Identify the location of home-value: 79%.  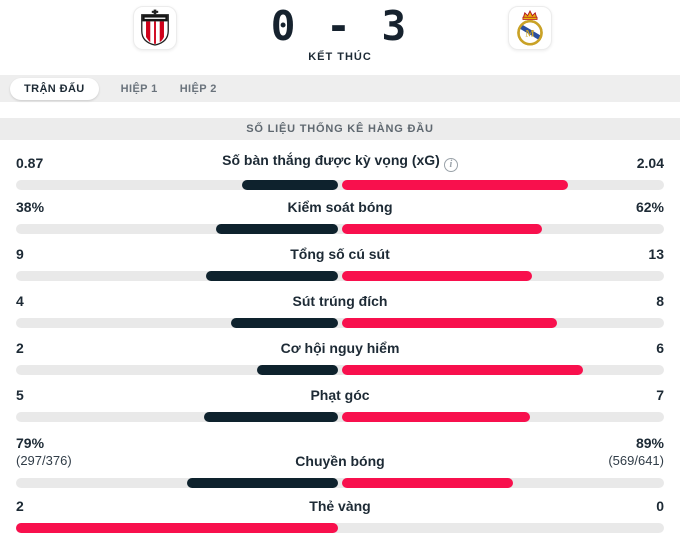
(30, 443).